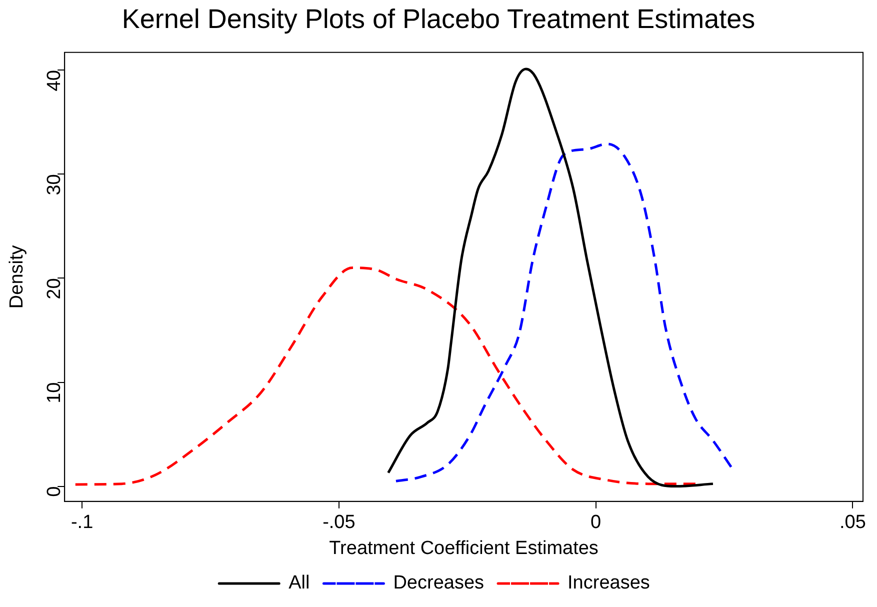 This screenshot has width=877, height=607. I want to click on x-tick-label: -.05, so click(339, 523).